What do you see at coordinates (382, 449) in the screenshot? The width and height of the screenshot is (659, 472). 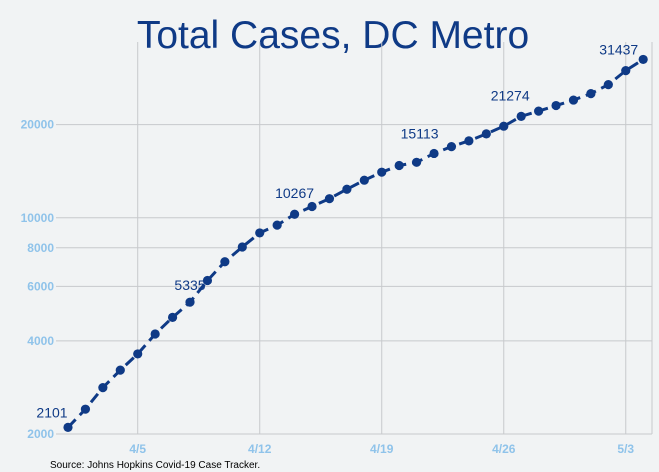 I see `x-tick-label: 4/19` at bounding box center [382, 449].